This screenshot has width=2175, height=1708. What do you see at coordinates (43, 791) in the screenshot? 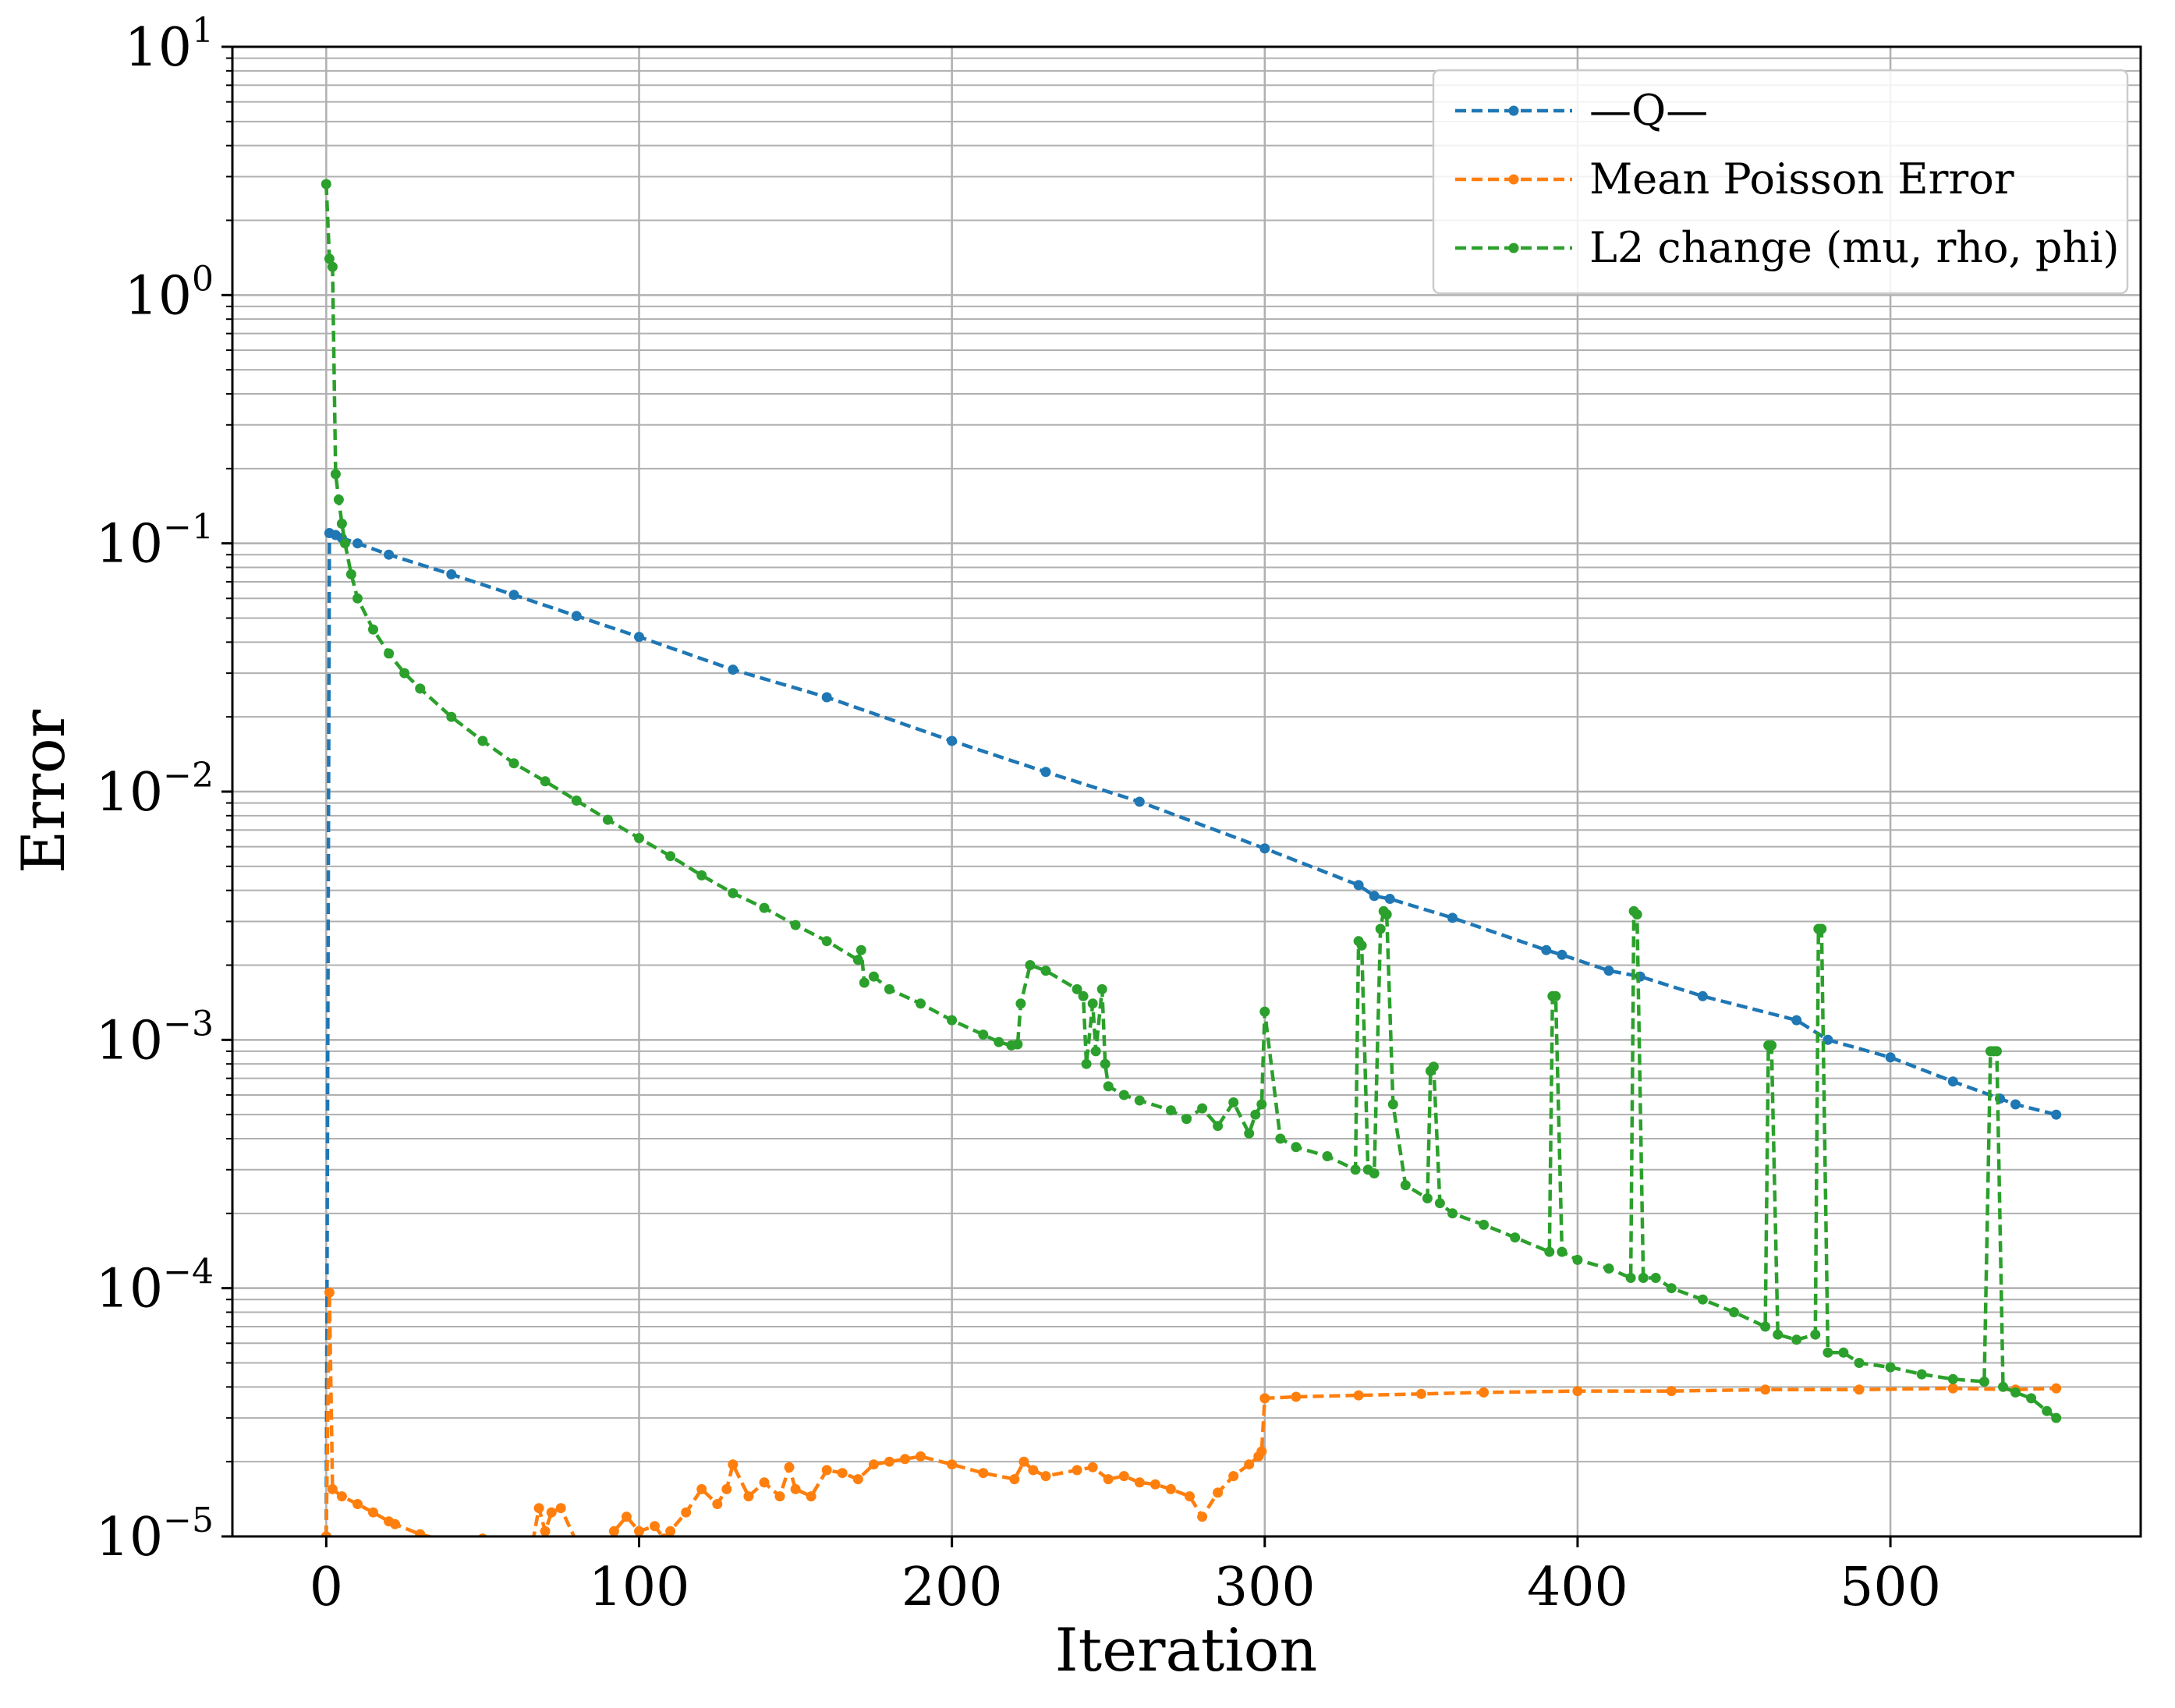
I see `y-axis-label: Error` at bounding box center [43, 791].